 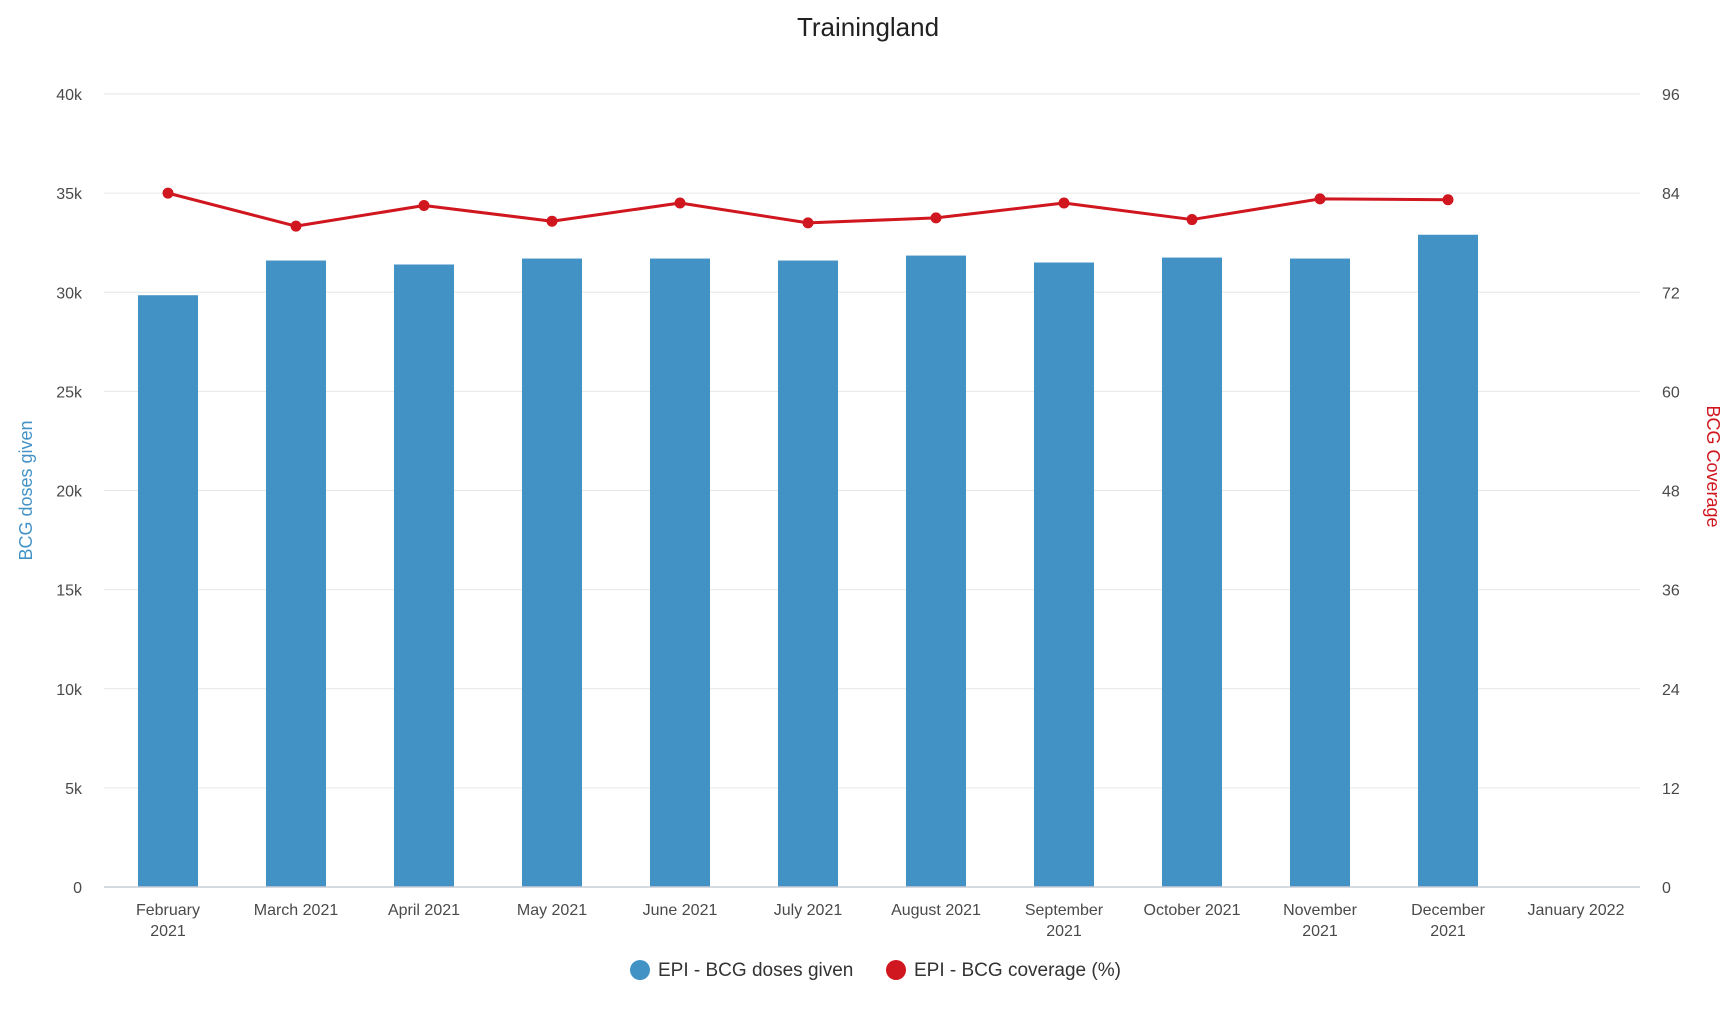 What do you see at coordinates (1671, 194) in the screenshot?
I see `y-right-tick-label: 84` at bounding box center [1671, 194].